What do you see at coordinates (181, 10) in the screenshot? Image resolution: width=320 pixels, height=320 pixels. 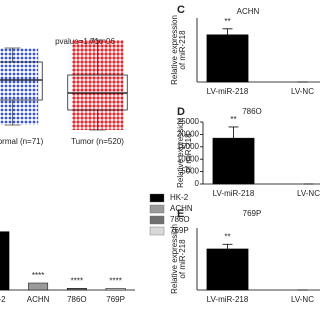 I see `panel-letter: C` at bounding box center [181, 10].